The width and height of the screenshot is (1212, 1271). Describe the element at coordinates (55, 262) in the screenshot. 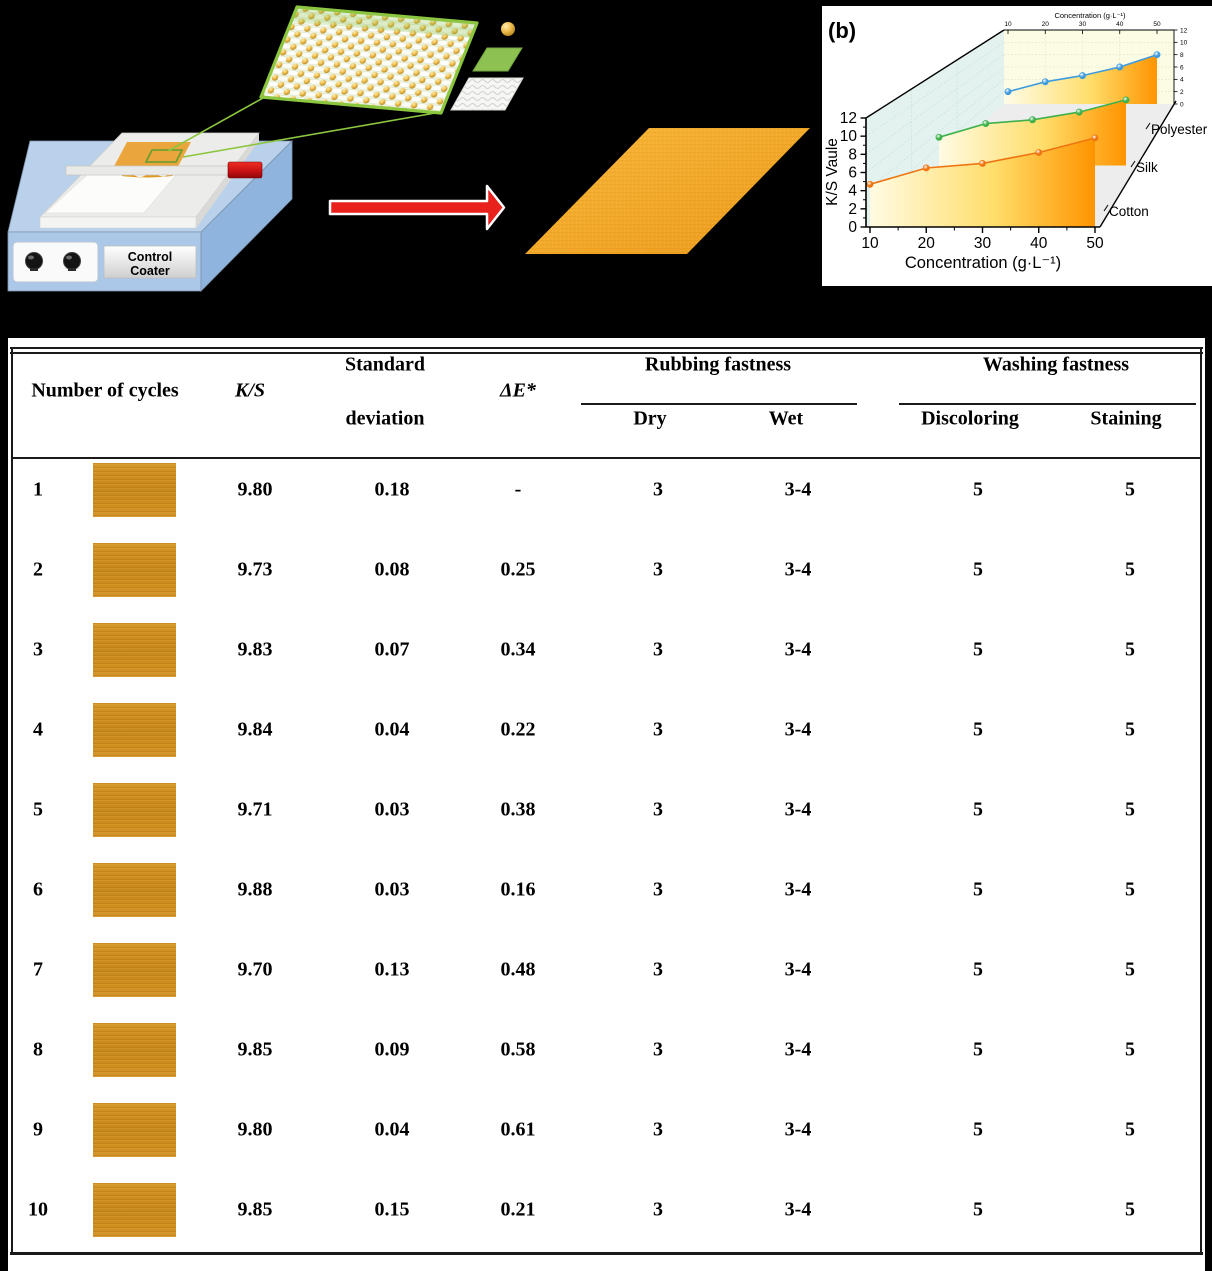

I see `knob-panel` at that location.